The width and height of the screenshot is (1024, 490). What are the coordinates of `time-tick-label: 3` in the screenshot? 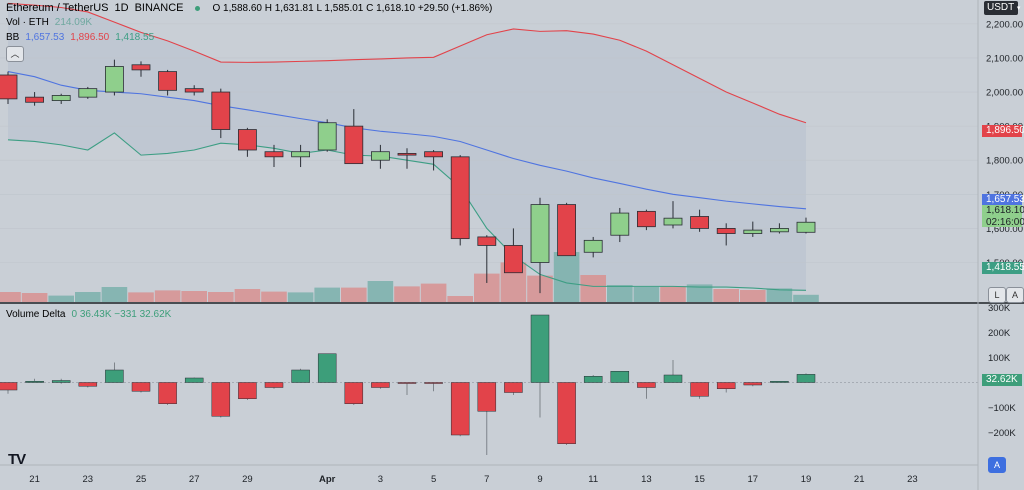 It's located at (380, 479).